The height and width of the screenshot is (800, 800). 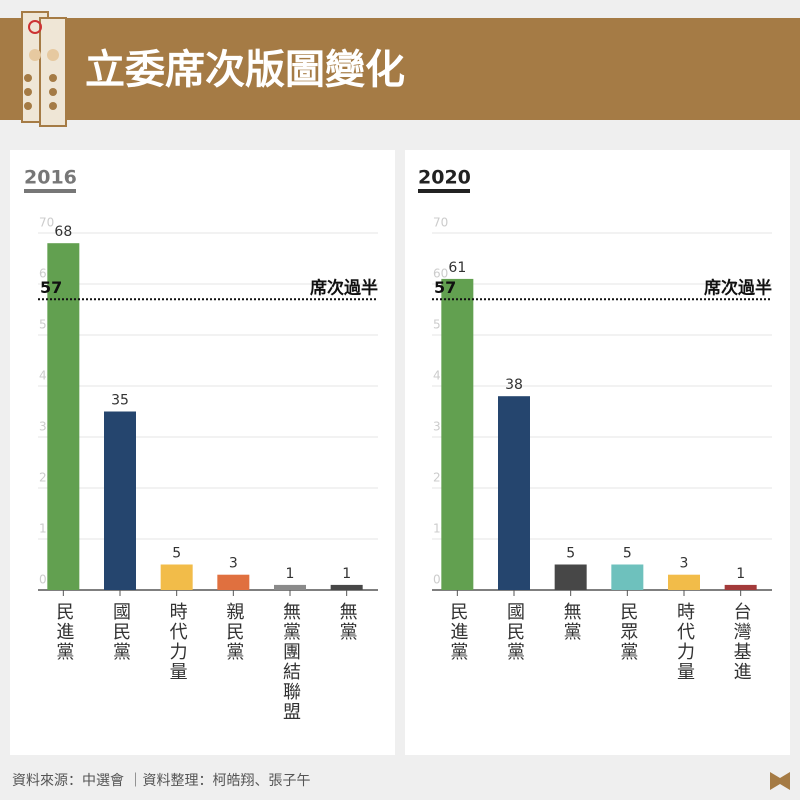 I want to click on value-label: 38, so click(x=514, y=385).